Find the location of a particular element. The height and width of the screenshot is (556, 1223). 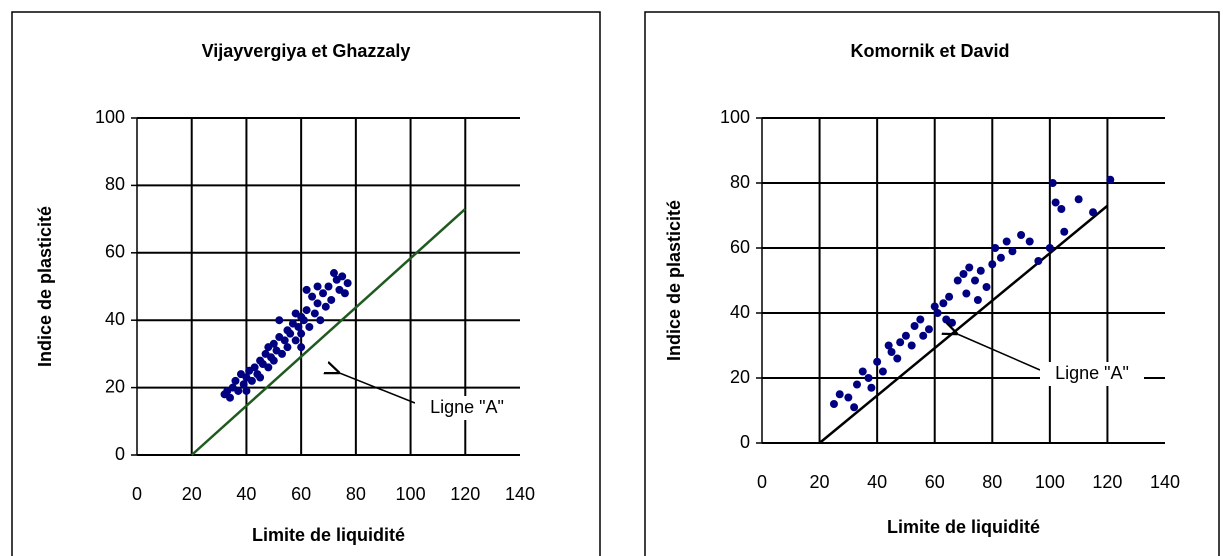

y-tick-label: 100 is located at coordinates (735, 117).